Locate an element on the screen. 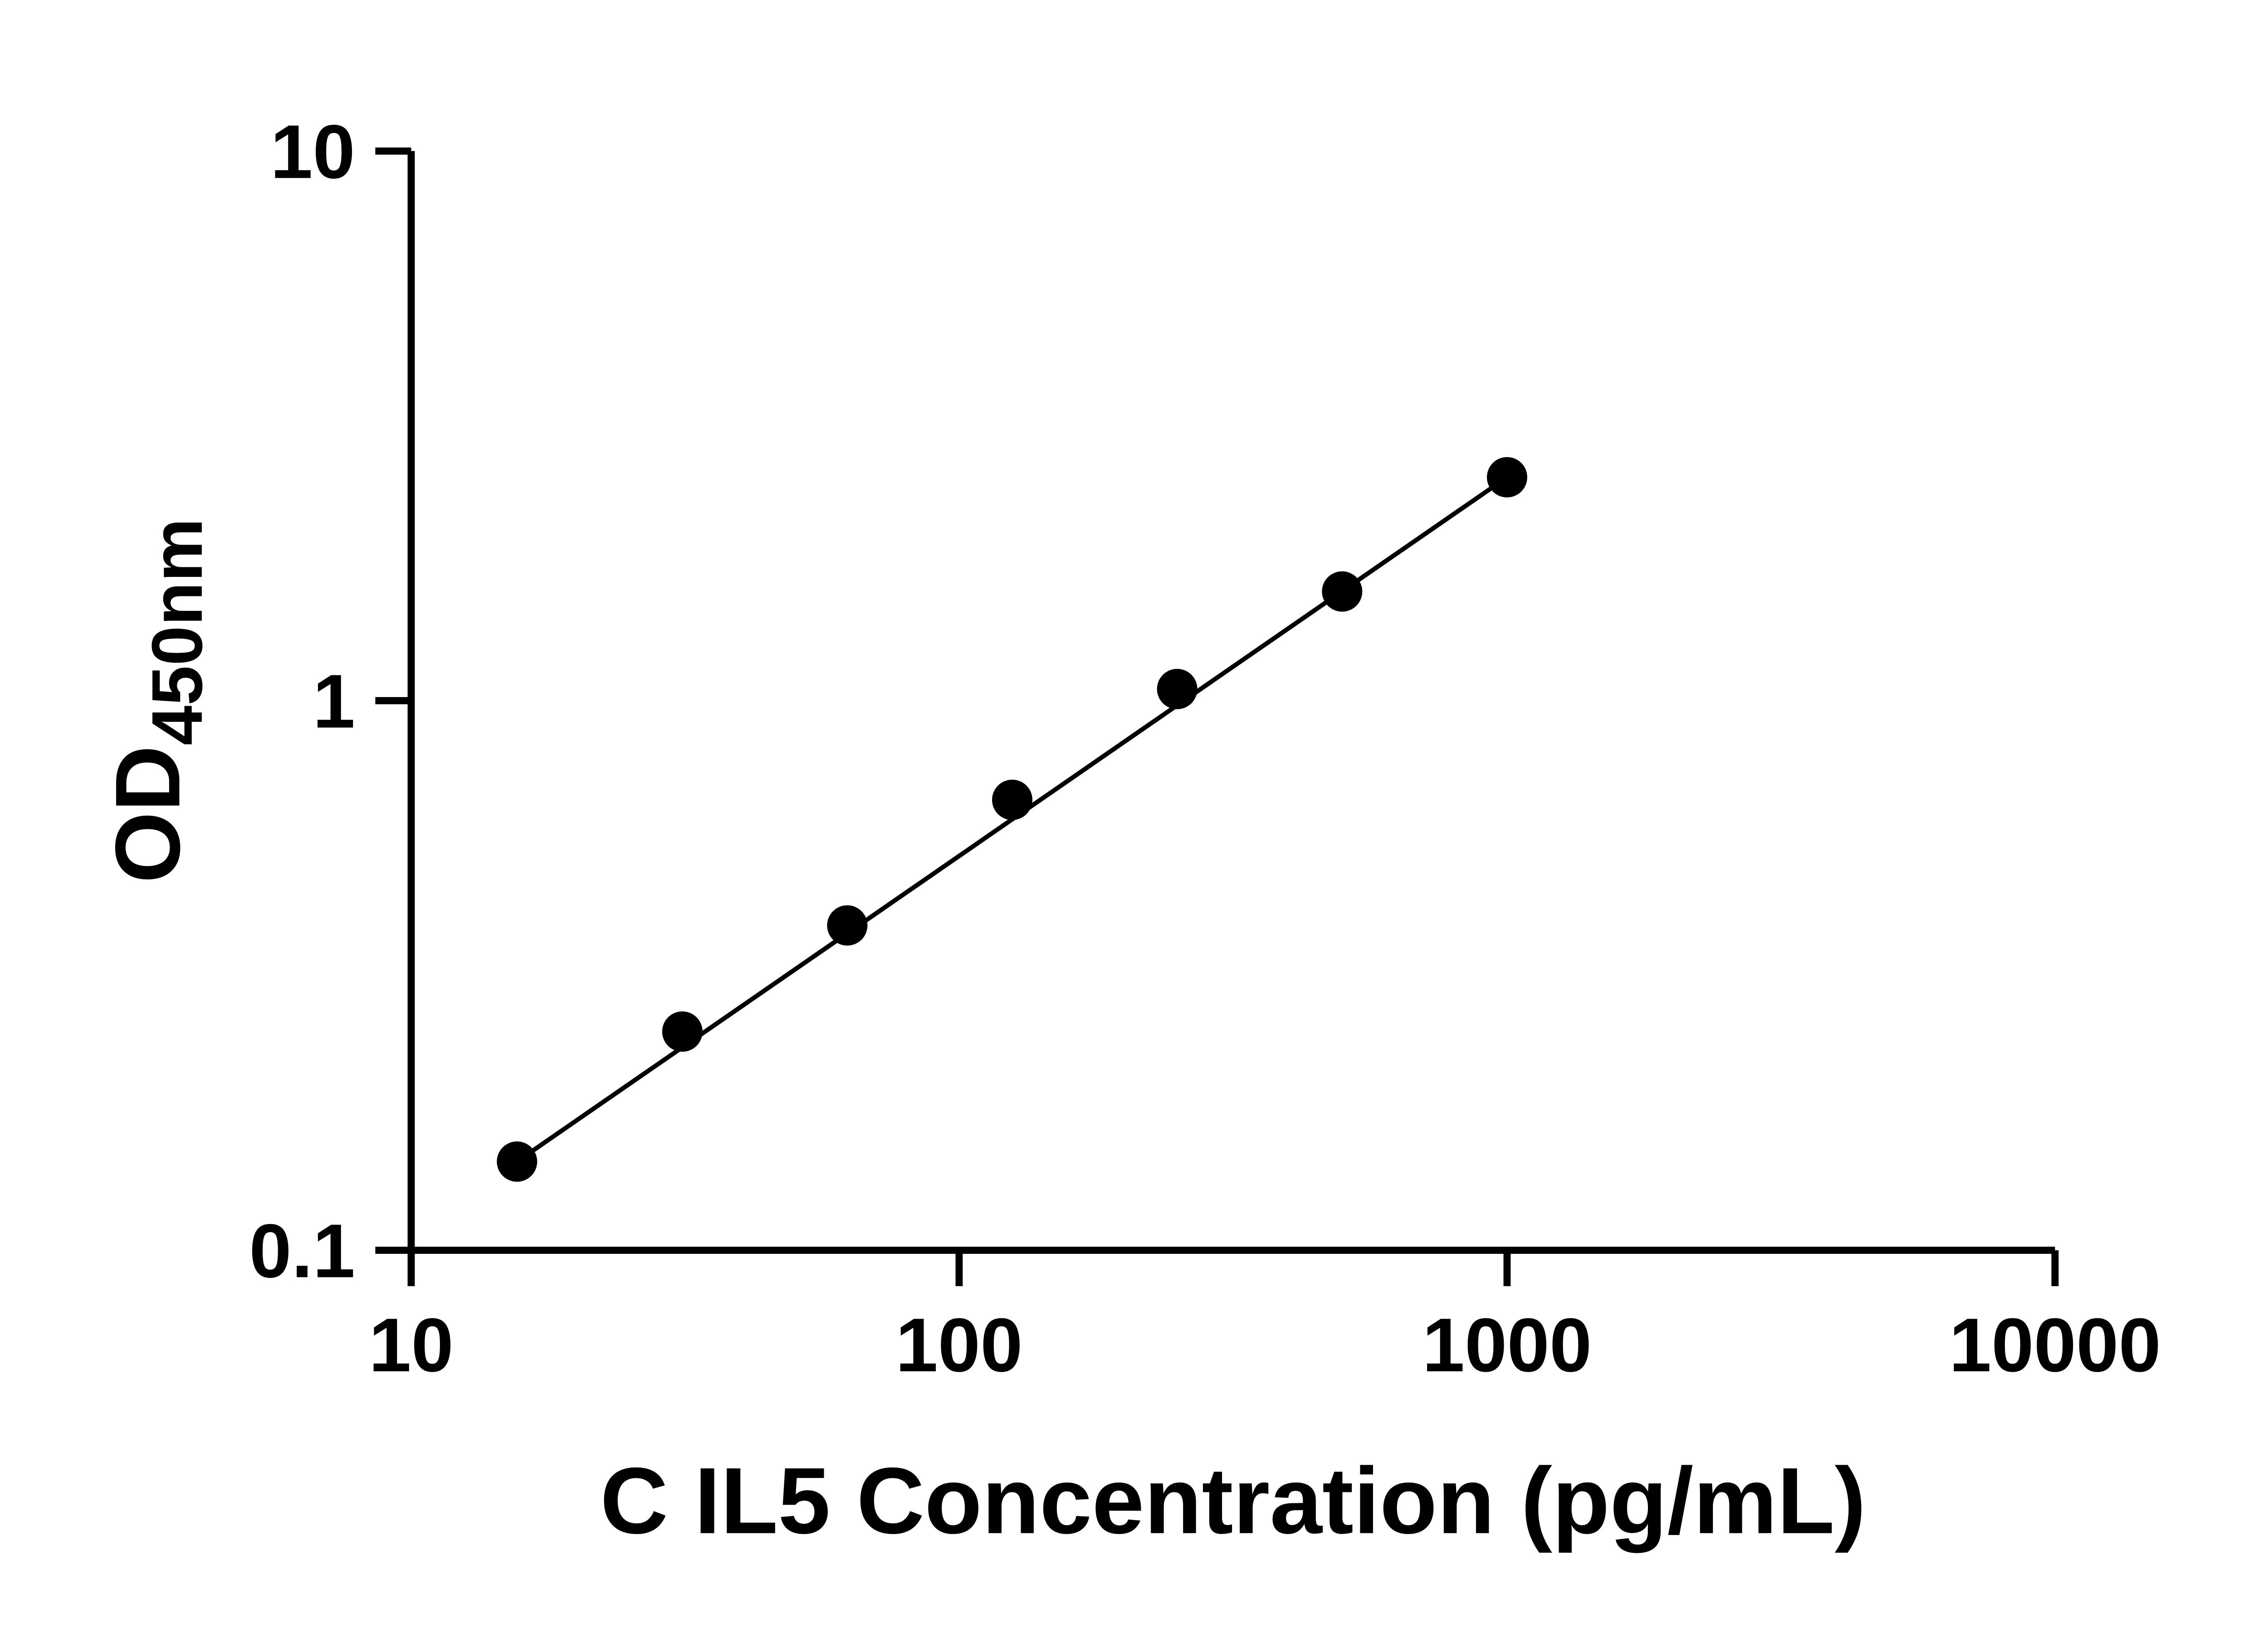  x-tick-label: 10 is located at coordinates (412, 1345).